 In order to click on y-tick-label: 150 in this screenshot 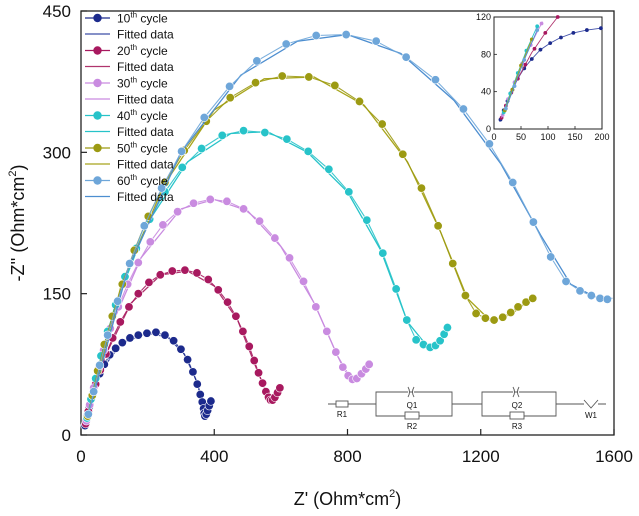, I will do `click(57, 294)`.